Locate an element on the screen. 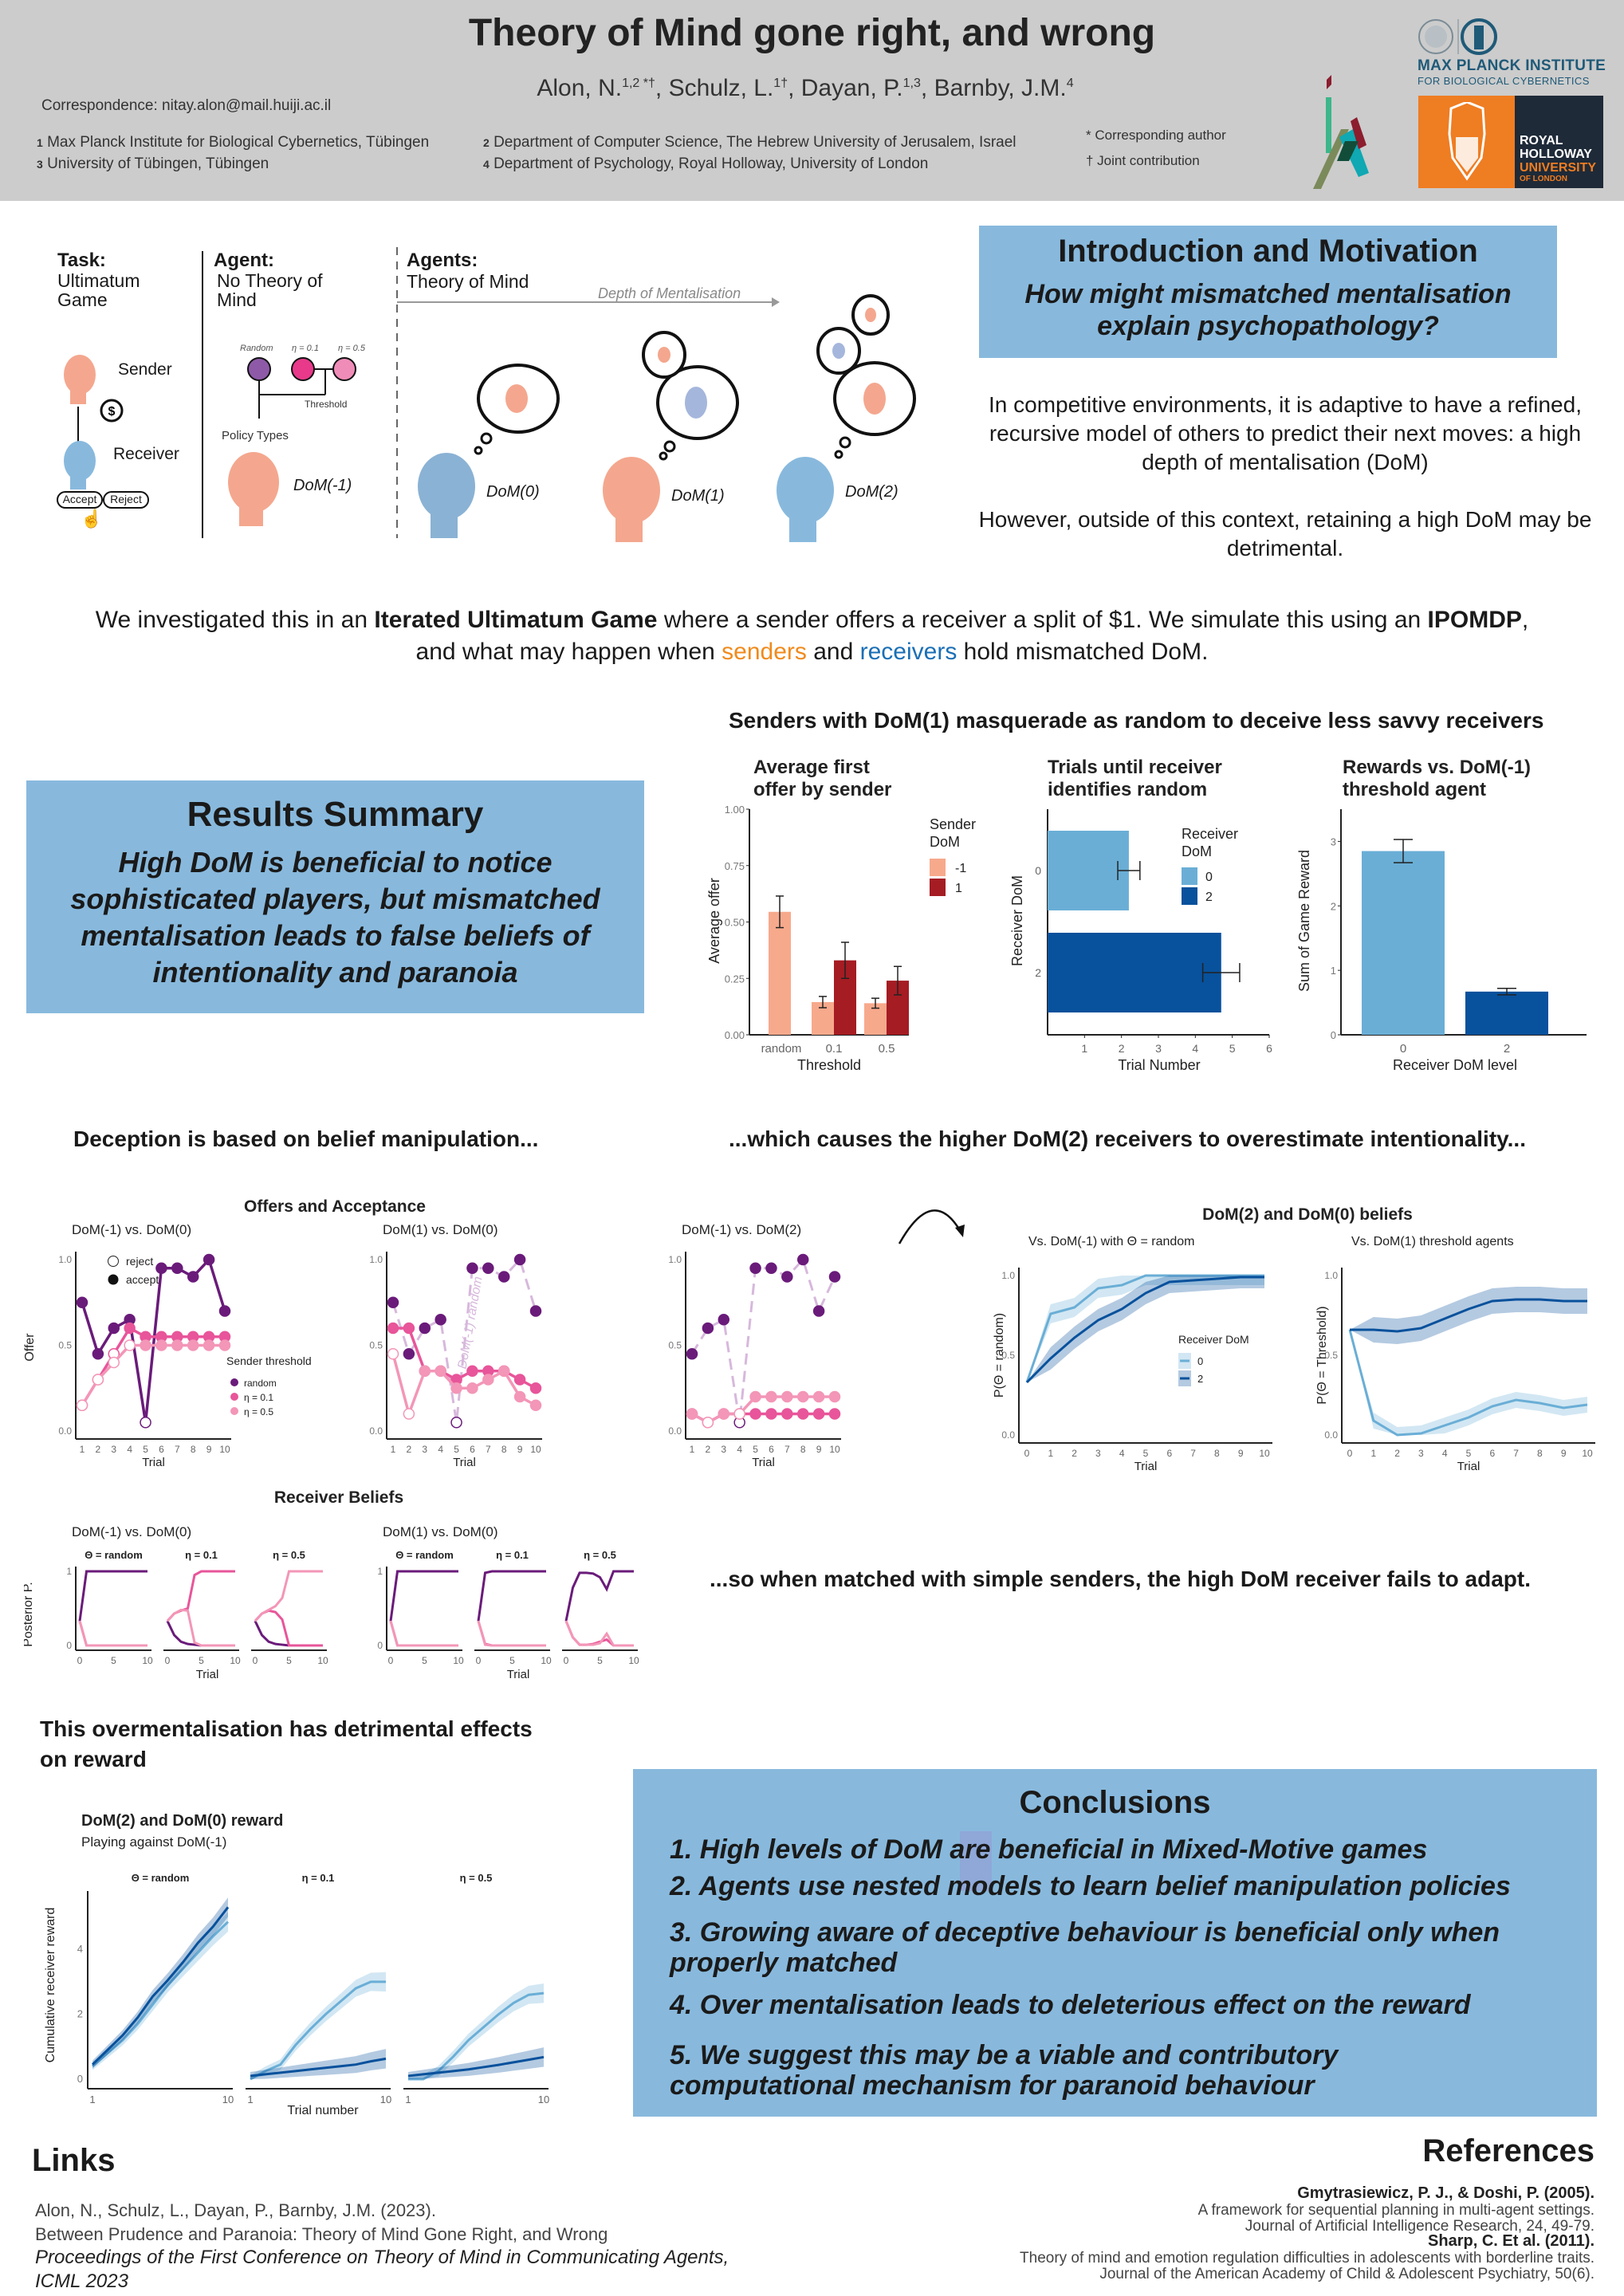  chart-title: Average first is located at coordinates (812, 767).